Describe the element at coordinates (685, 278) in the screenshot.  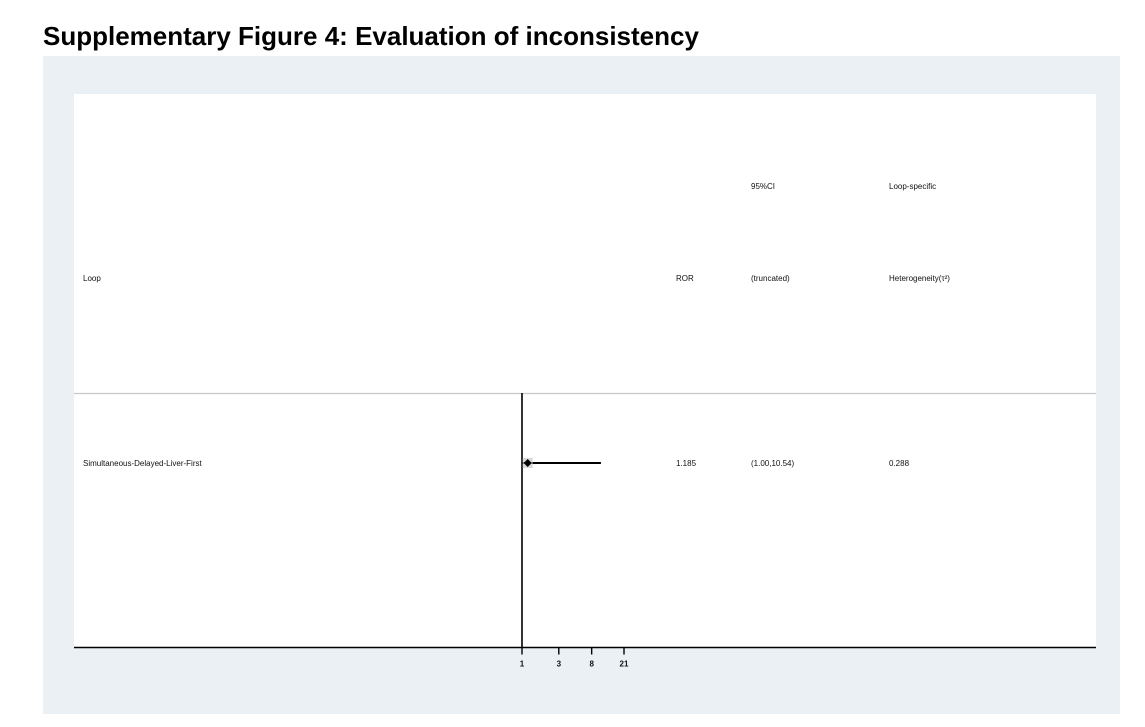
I see `ror-column-header: ROR` at that location.